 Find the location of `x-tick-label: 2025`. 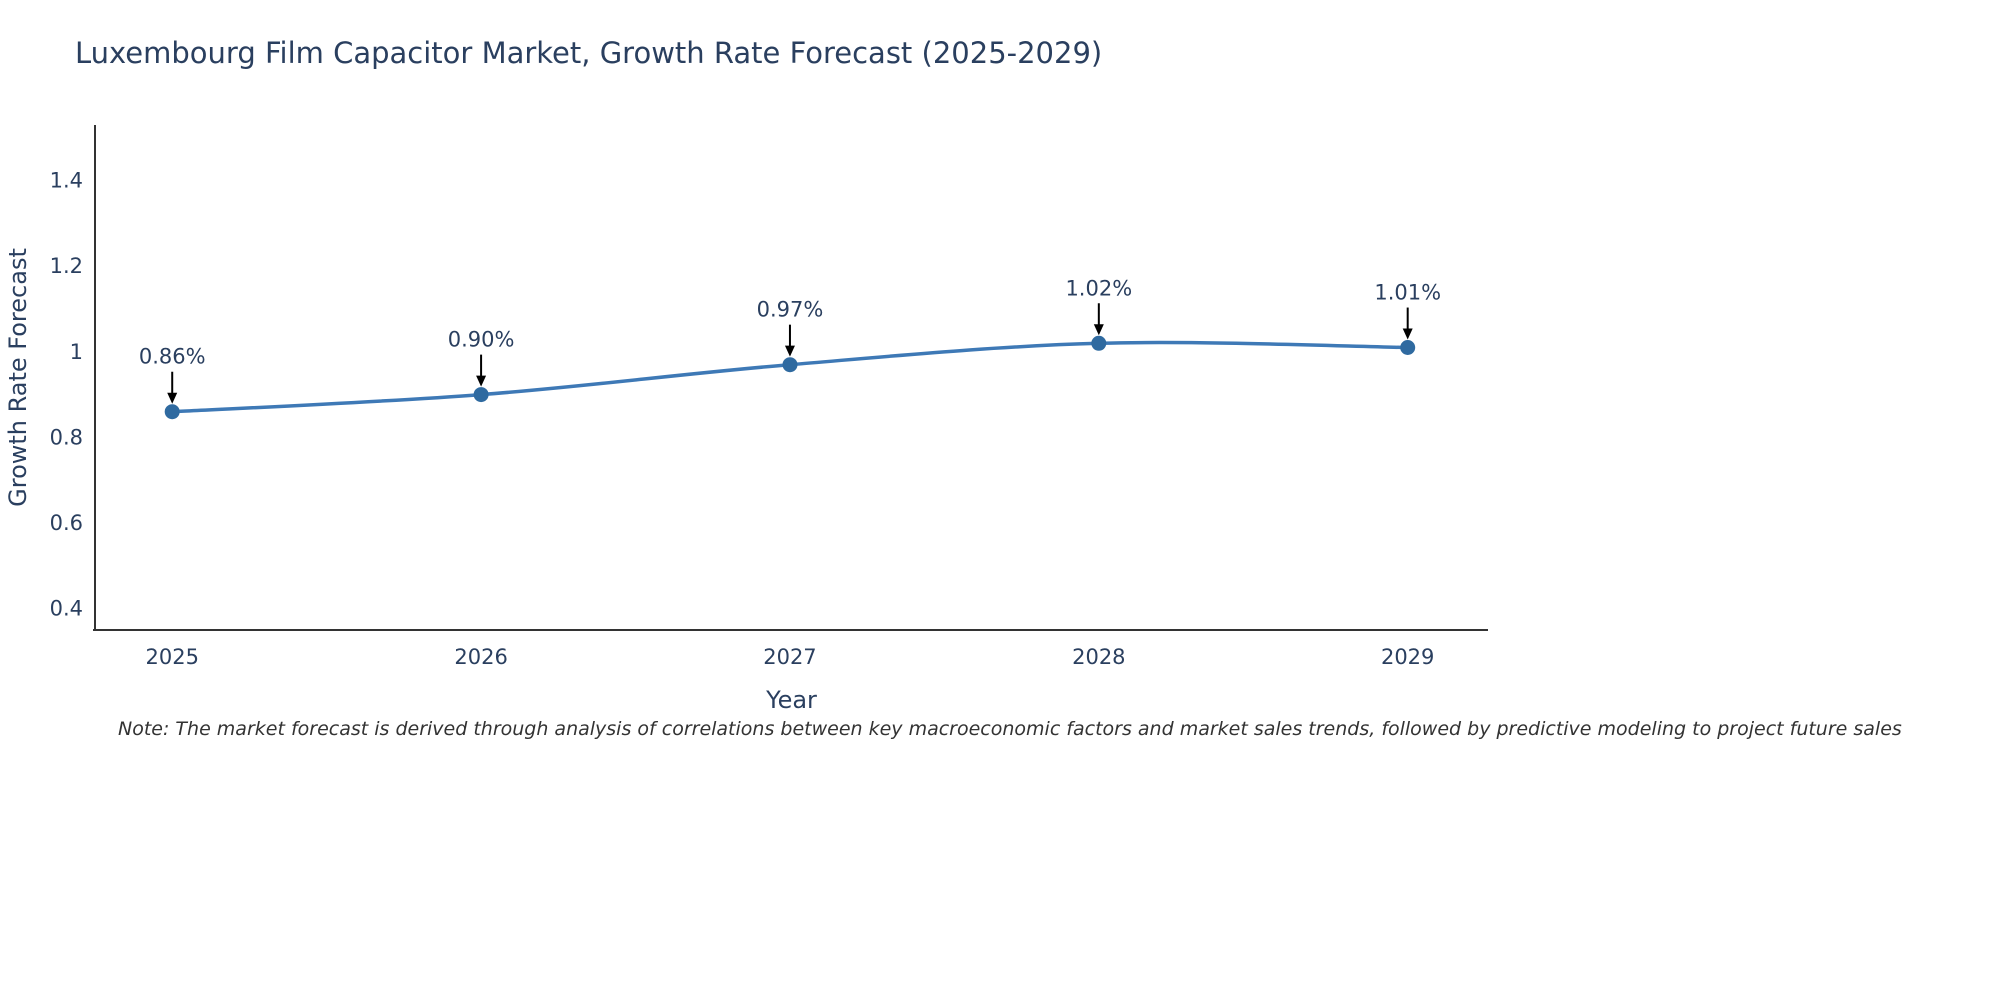

x-tick-label: 2025 is located at coordinates (171, 657).